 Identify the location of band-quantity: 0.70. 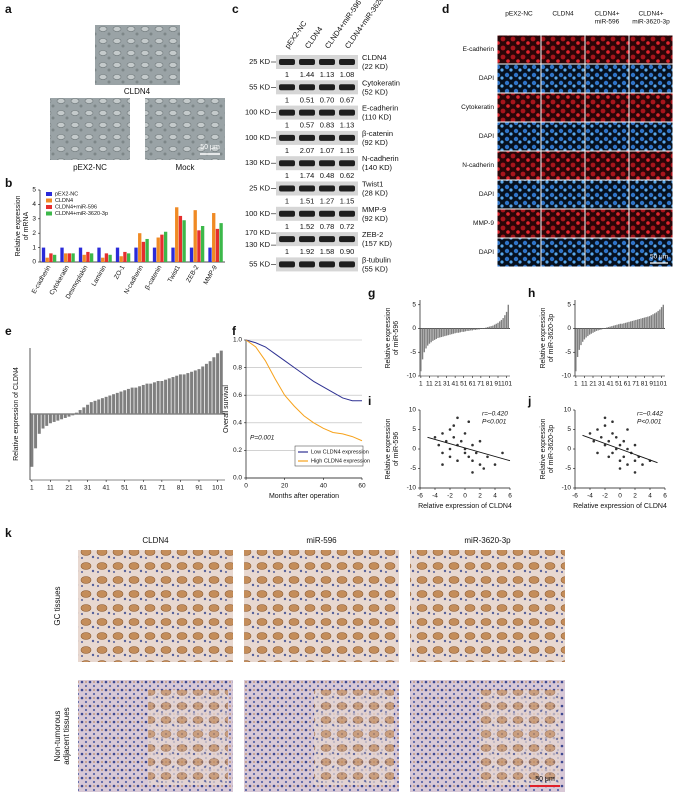
(327, 99).